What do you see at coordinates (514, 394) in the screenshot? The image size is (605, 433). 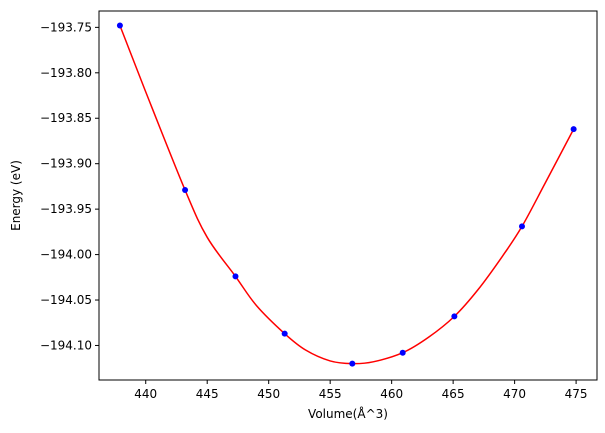 I see `x-tick-label-6: 470` at bounding box center [514, 394].